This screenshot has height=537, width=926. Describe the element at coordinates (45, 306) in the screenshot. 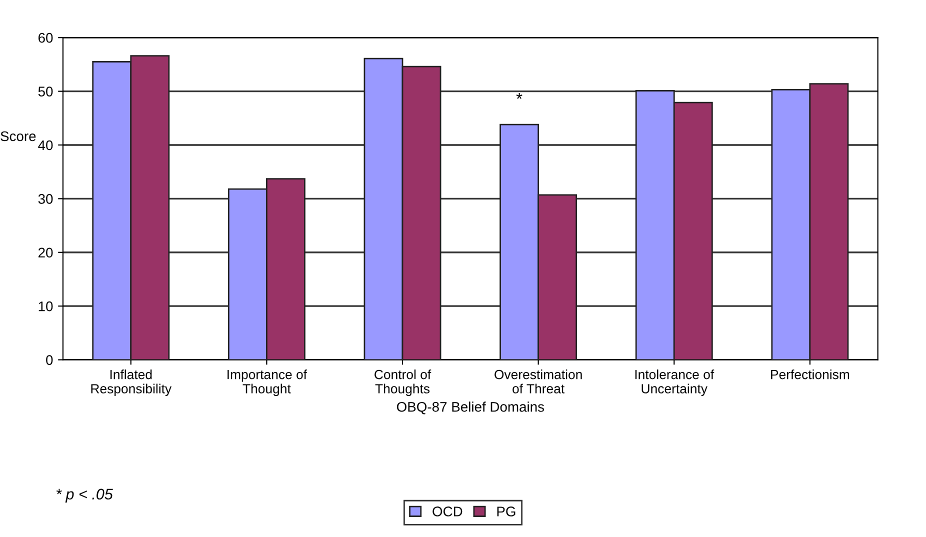

I see `y-tick-label: 10` at that location.